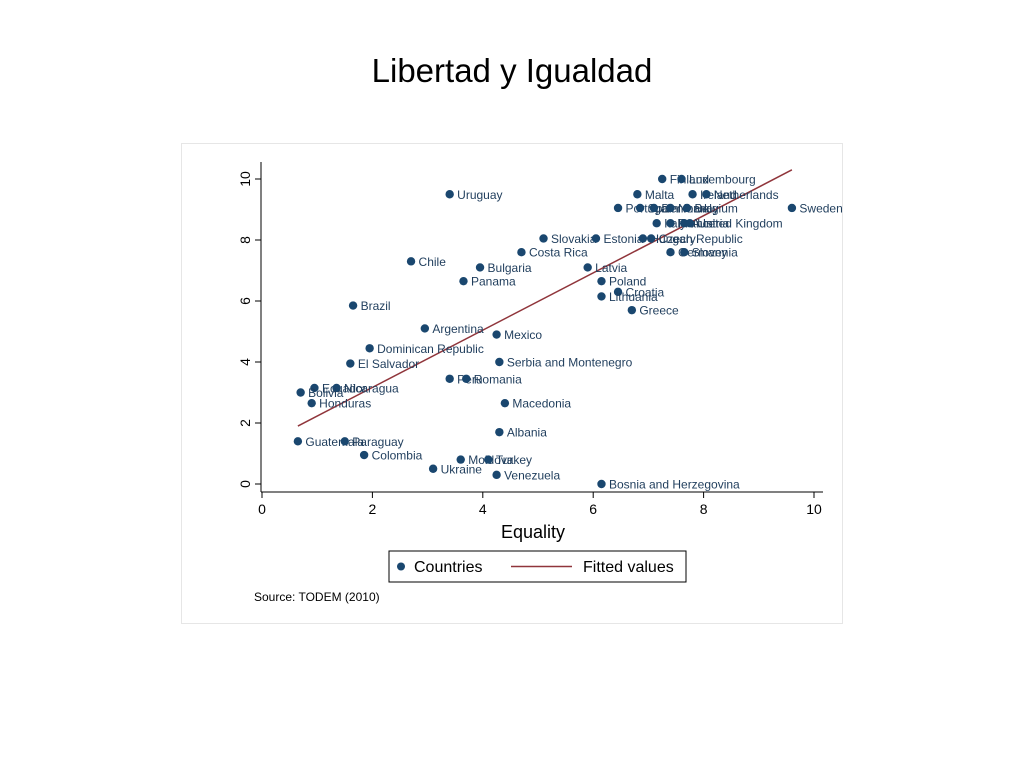 Image resolution: width=1024 pixels, height=768 pixels. Describe the element at coordinates (493, 282) in the screenshot. I see `data-point-label: Panama` at that location.